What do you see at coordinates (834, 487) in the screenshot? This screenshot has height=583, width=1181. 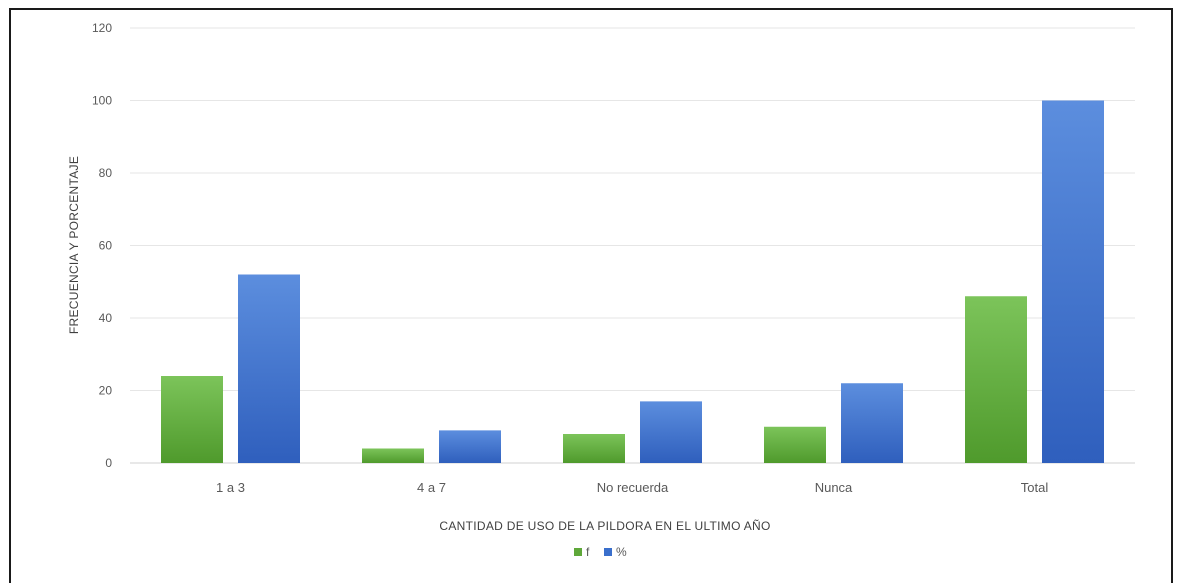 I see `x-tick-label: Nunca` at bounding box center [834, 487].